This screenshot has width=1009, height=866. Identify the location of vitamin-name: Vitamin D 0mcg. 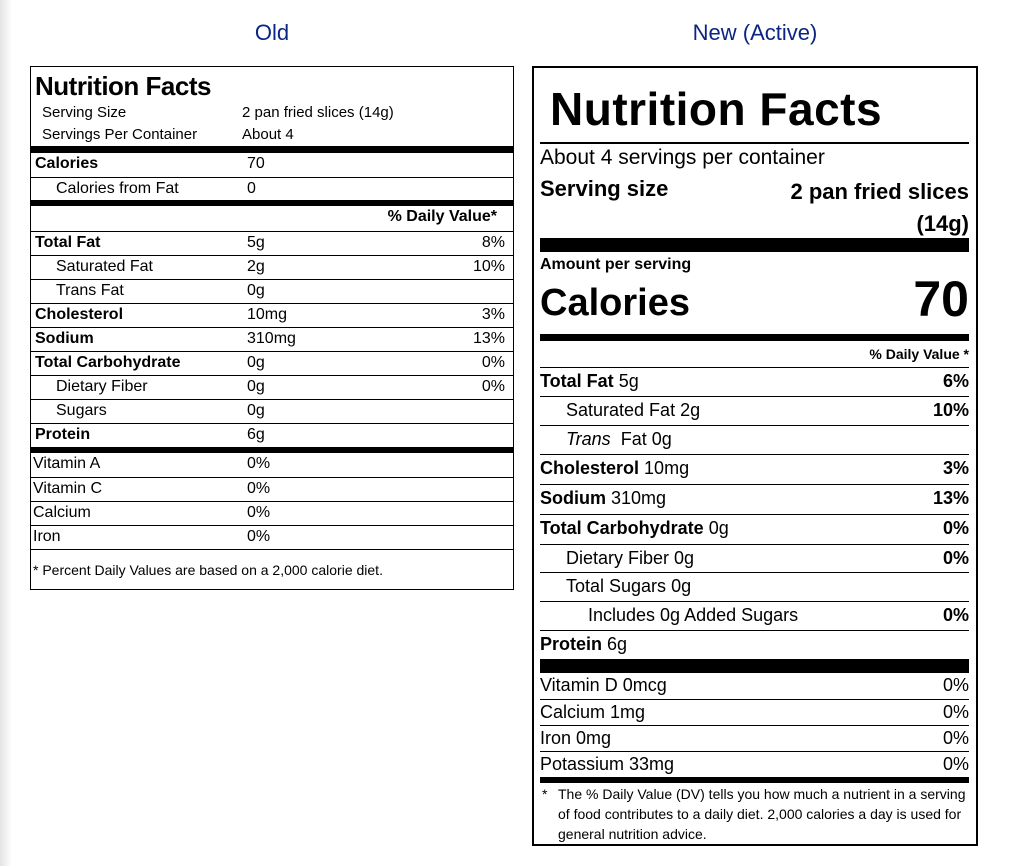
(603, 685).